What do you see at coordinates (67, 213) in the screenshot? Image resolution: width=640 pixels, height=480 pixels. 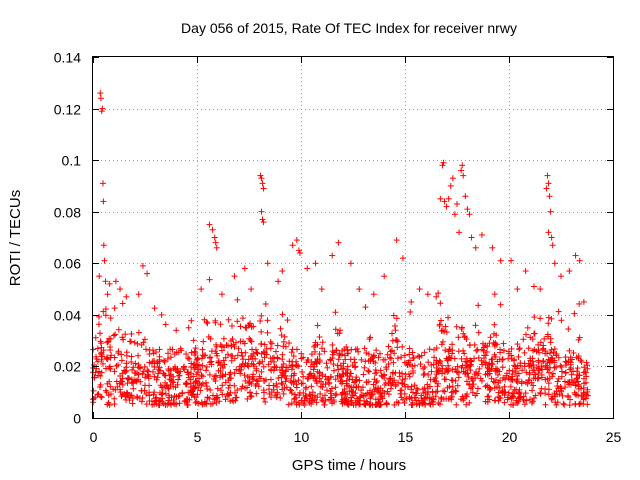 I see `y-tick-label: 0.08` at bounding box center [67, 213].